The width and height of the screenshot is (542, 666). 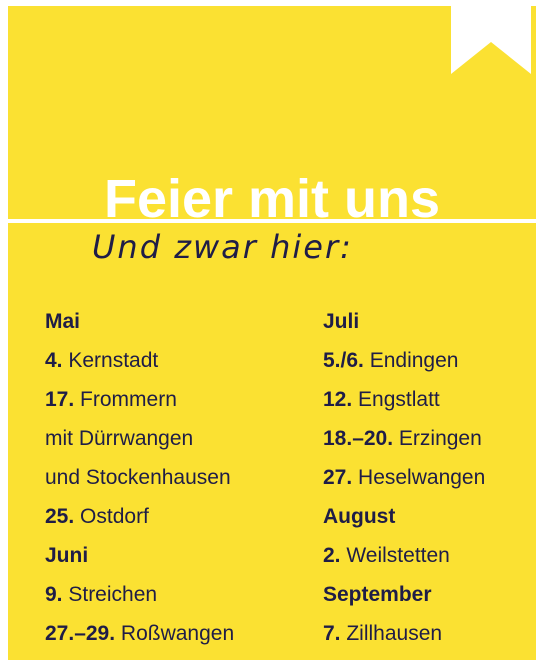 I want to click on event-entry: 27.–29. Roßwangen, so click(x=139, y=633).